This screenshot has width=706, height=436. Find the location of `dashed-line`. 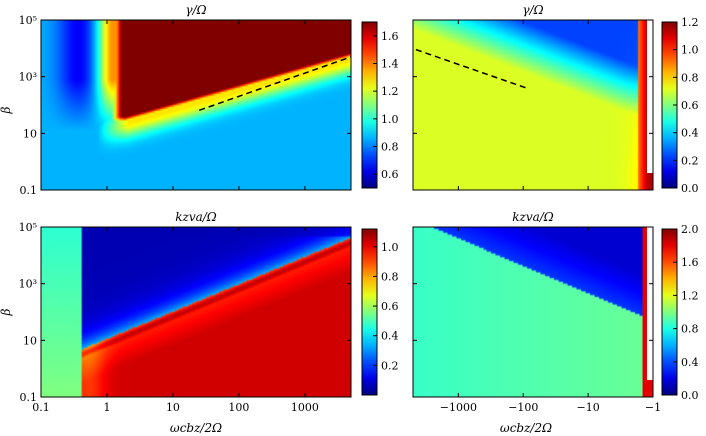

dashed-line is located at coordinates (275, 84).